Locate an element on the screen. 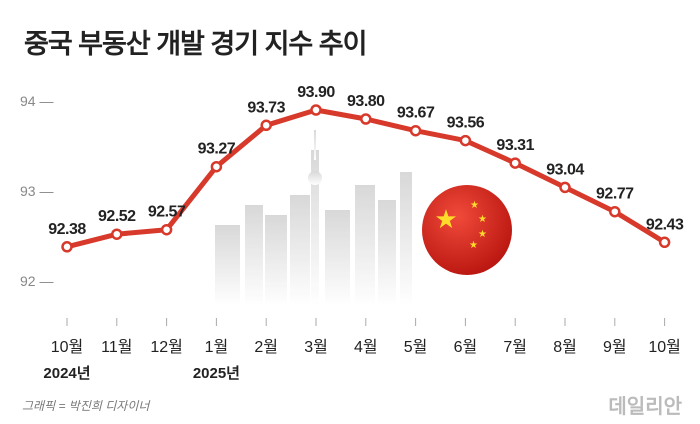 This screenshot has width=700, height=424. chart-title: 중국 부동산 개발 경기 지수 추이 is located at coordinates (195, 44).